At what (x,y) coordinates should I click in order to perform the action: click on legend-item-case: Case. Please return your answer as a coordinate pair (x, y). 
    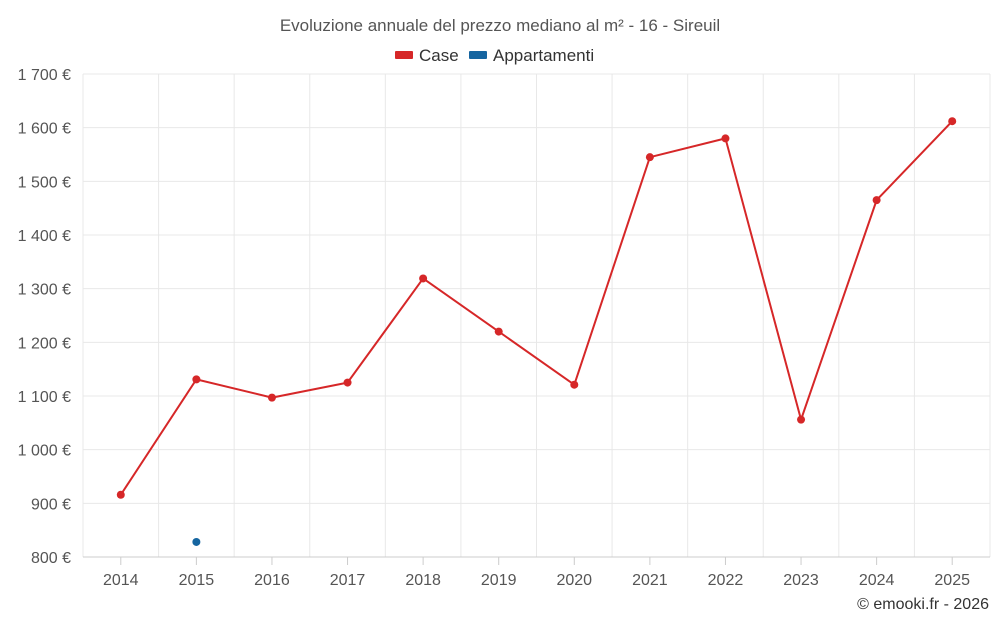
    Looking at the image, I should click on (427, 55).